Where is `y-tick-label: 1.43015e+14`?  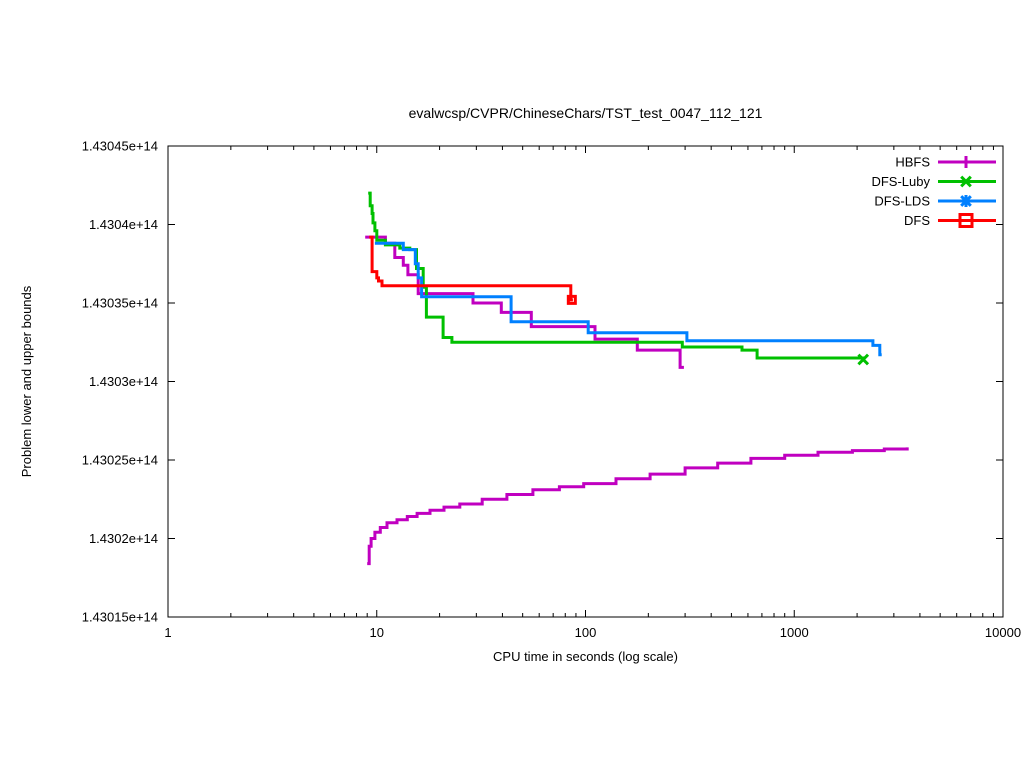 y-tick-label: 1.43015e+14 is located at coordinates (120, 617).